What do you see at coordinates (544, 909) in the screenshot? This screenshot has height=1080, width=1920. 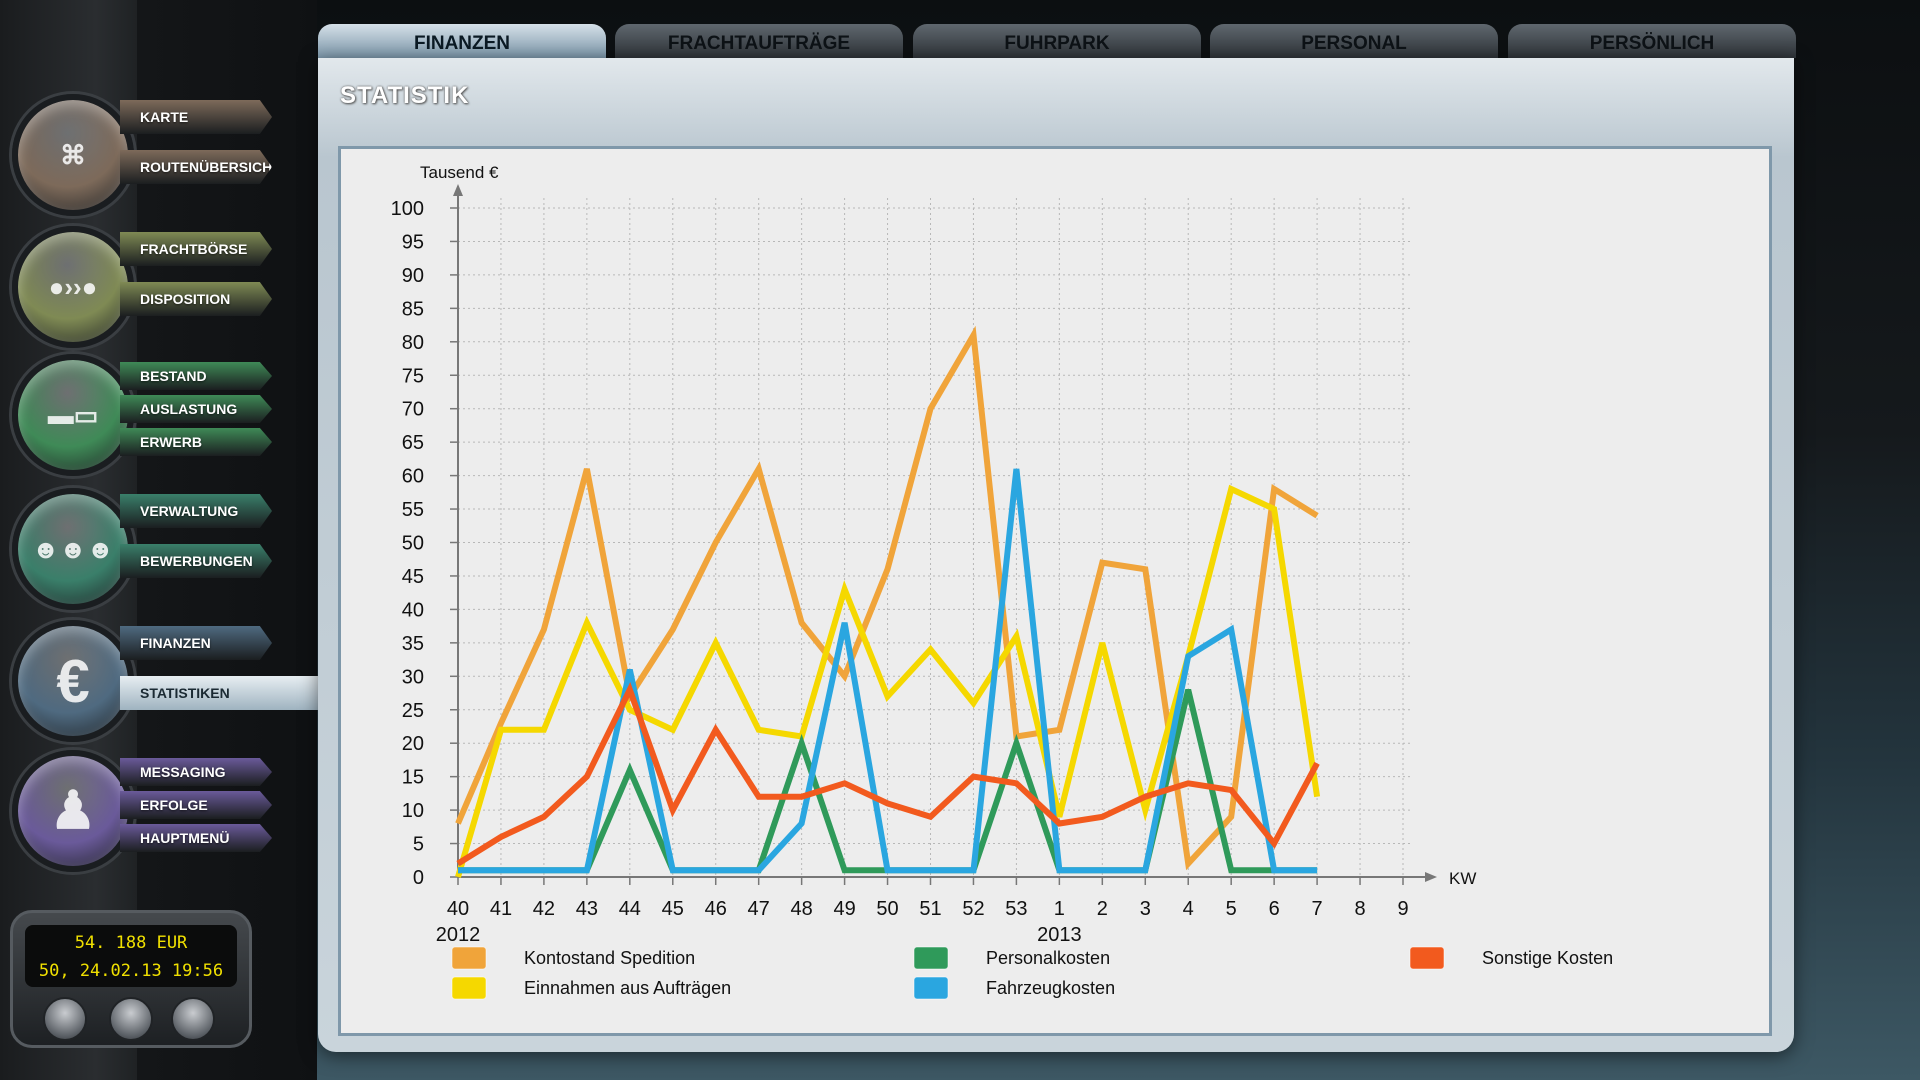 I see `x-tick-label: 42` at bounding box center [544, 909].